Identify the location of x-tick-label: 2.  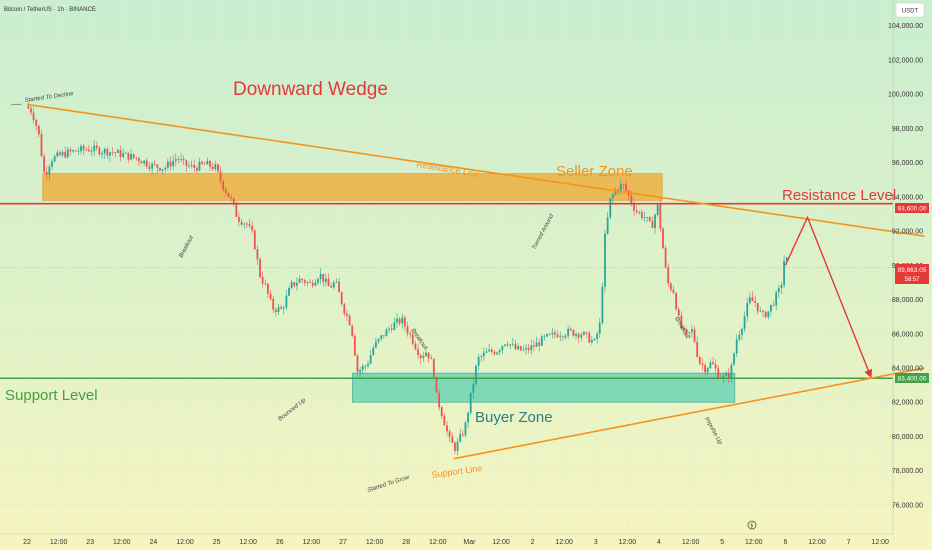
(533, 542).